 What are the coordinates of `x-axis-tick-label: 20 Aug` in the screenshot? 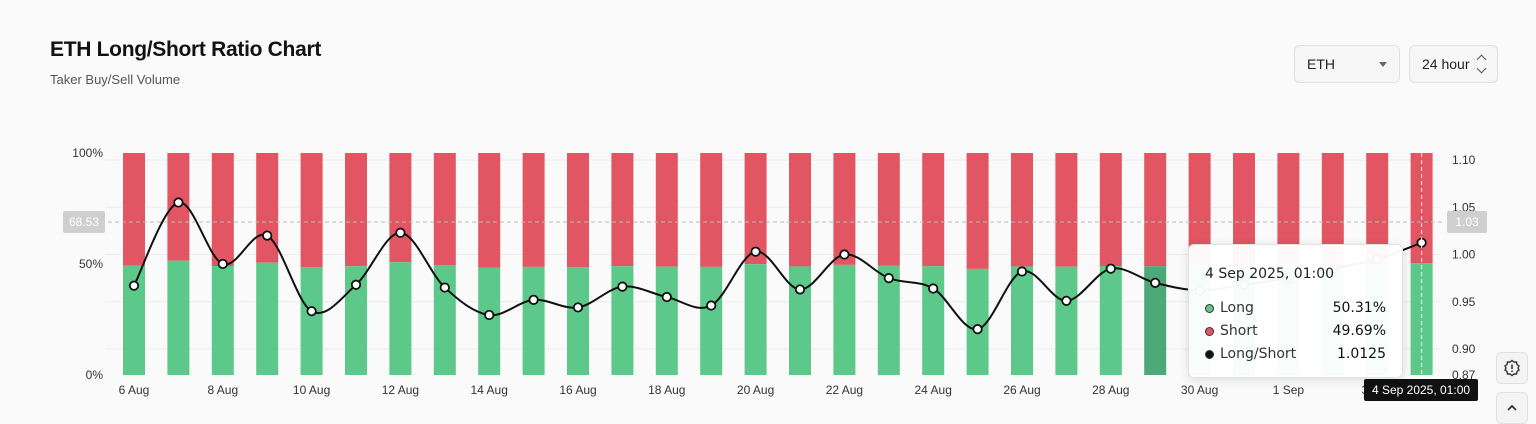 It's located at (755, 390).